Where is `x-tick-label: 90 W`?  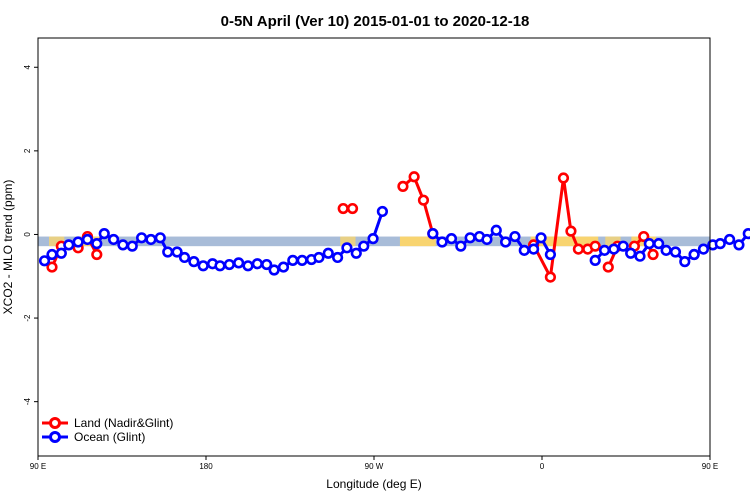
x-tick-label: 90 W is located at coordinates (374, 466).